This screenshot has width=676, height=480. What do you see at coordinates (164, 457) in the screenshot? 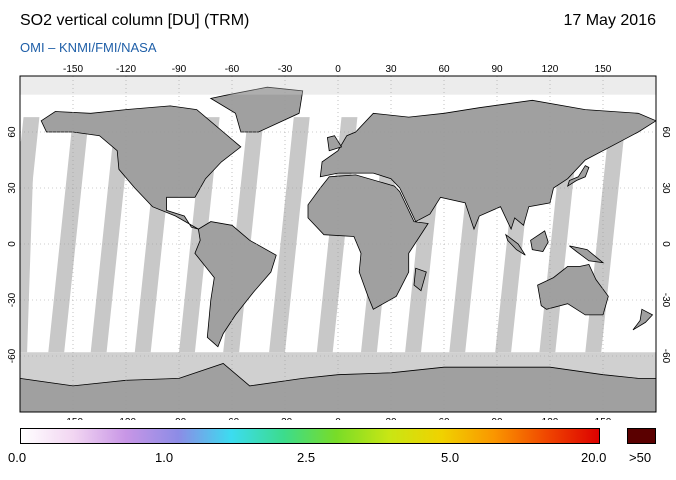
I see `colorbar-label-1: 1.0` at bounding box center [164, 457].